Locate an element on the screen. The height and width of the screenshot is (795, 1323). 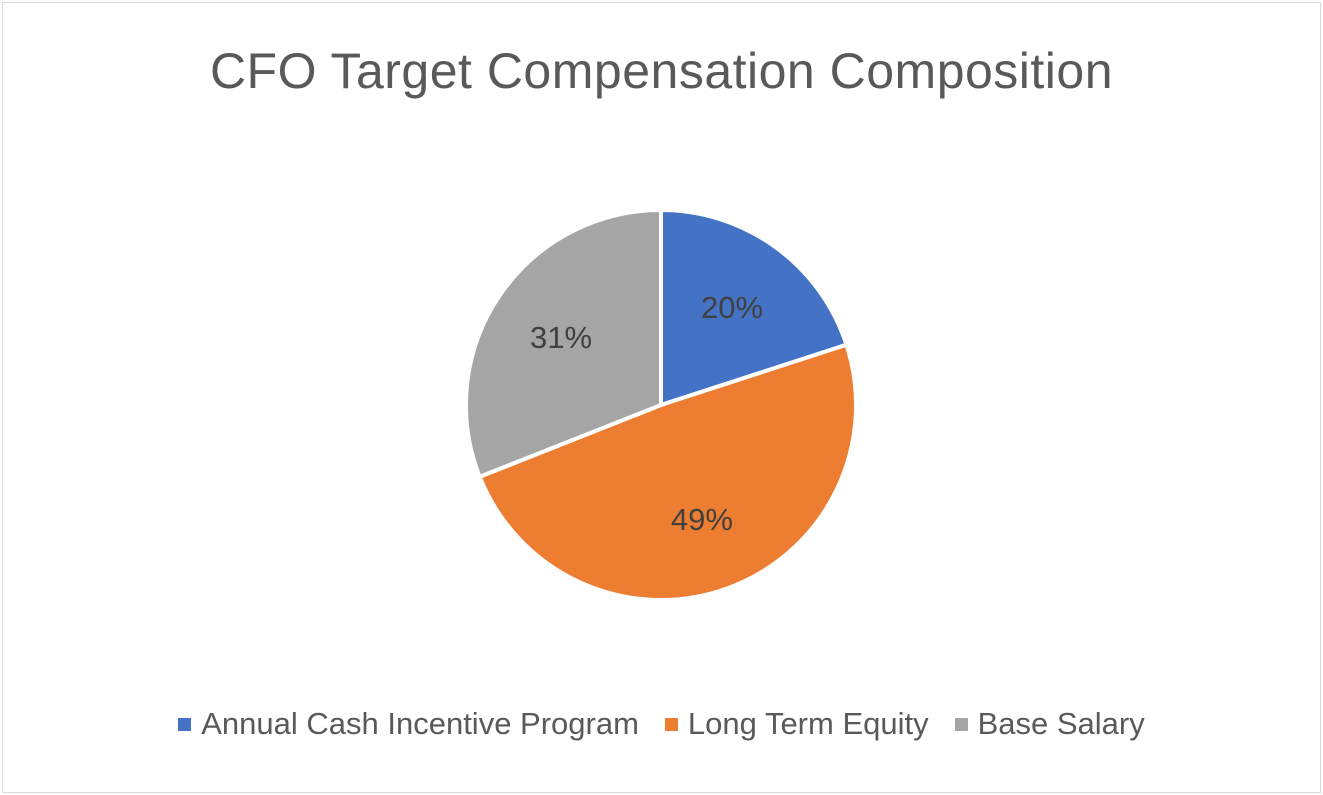
legend-item-annual-cash: Annual Cash Incentive Program is located at coordinates (408, 724).